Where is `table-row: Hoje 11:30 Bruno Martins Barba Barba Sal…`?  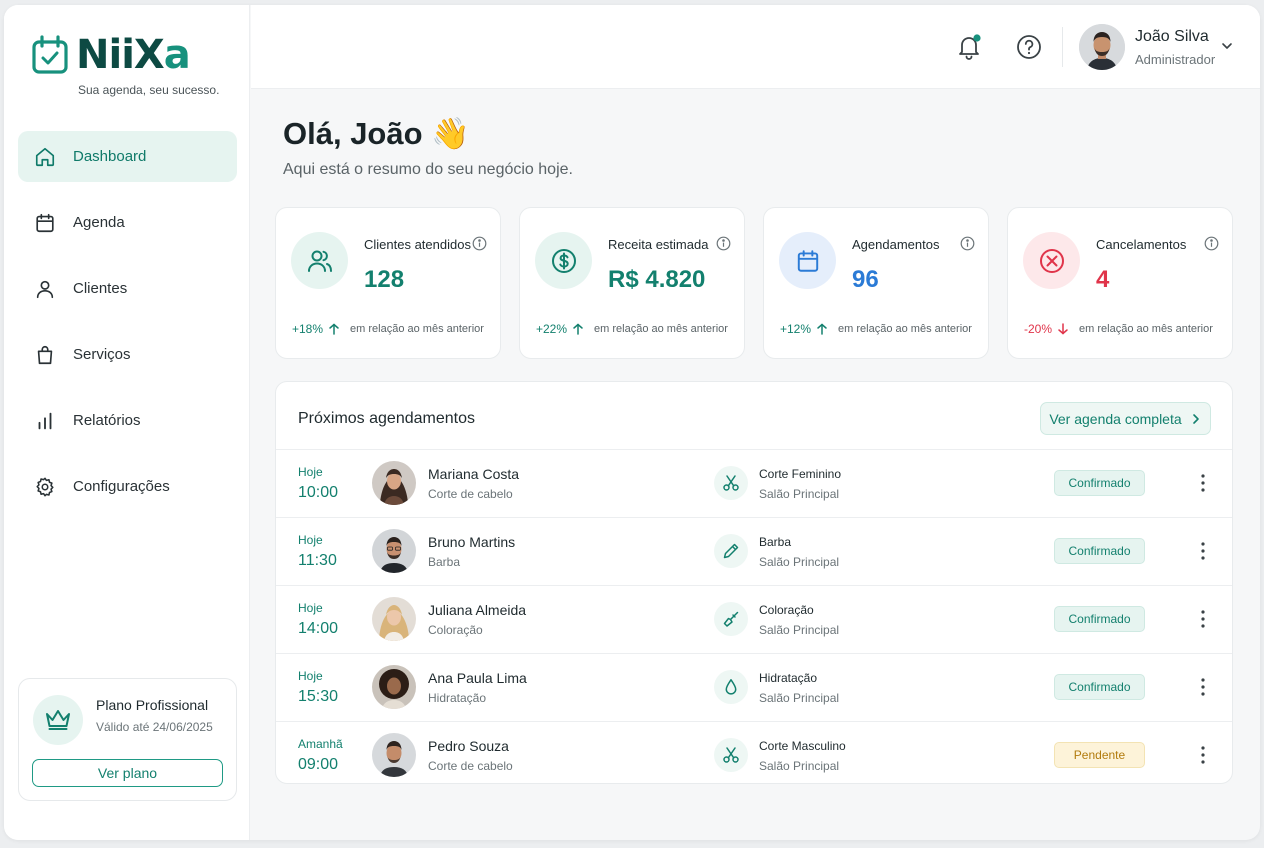 table-row: Hoje 11:30 Bruno Martins Barba Barba Sal… is located at coordinates (754, 551).